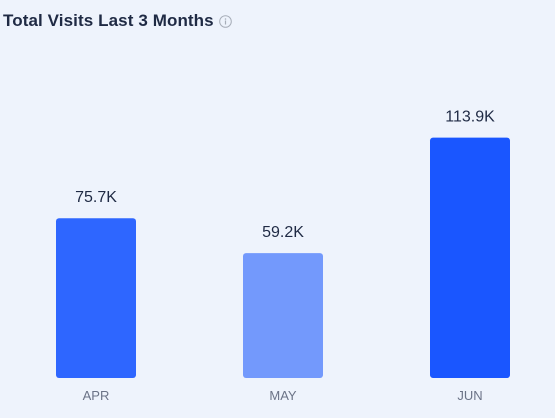 The image size is (555, 418). I want to click on value-label-may: 59.2K, so click(283, 232).